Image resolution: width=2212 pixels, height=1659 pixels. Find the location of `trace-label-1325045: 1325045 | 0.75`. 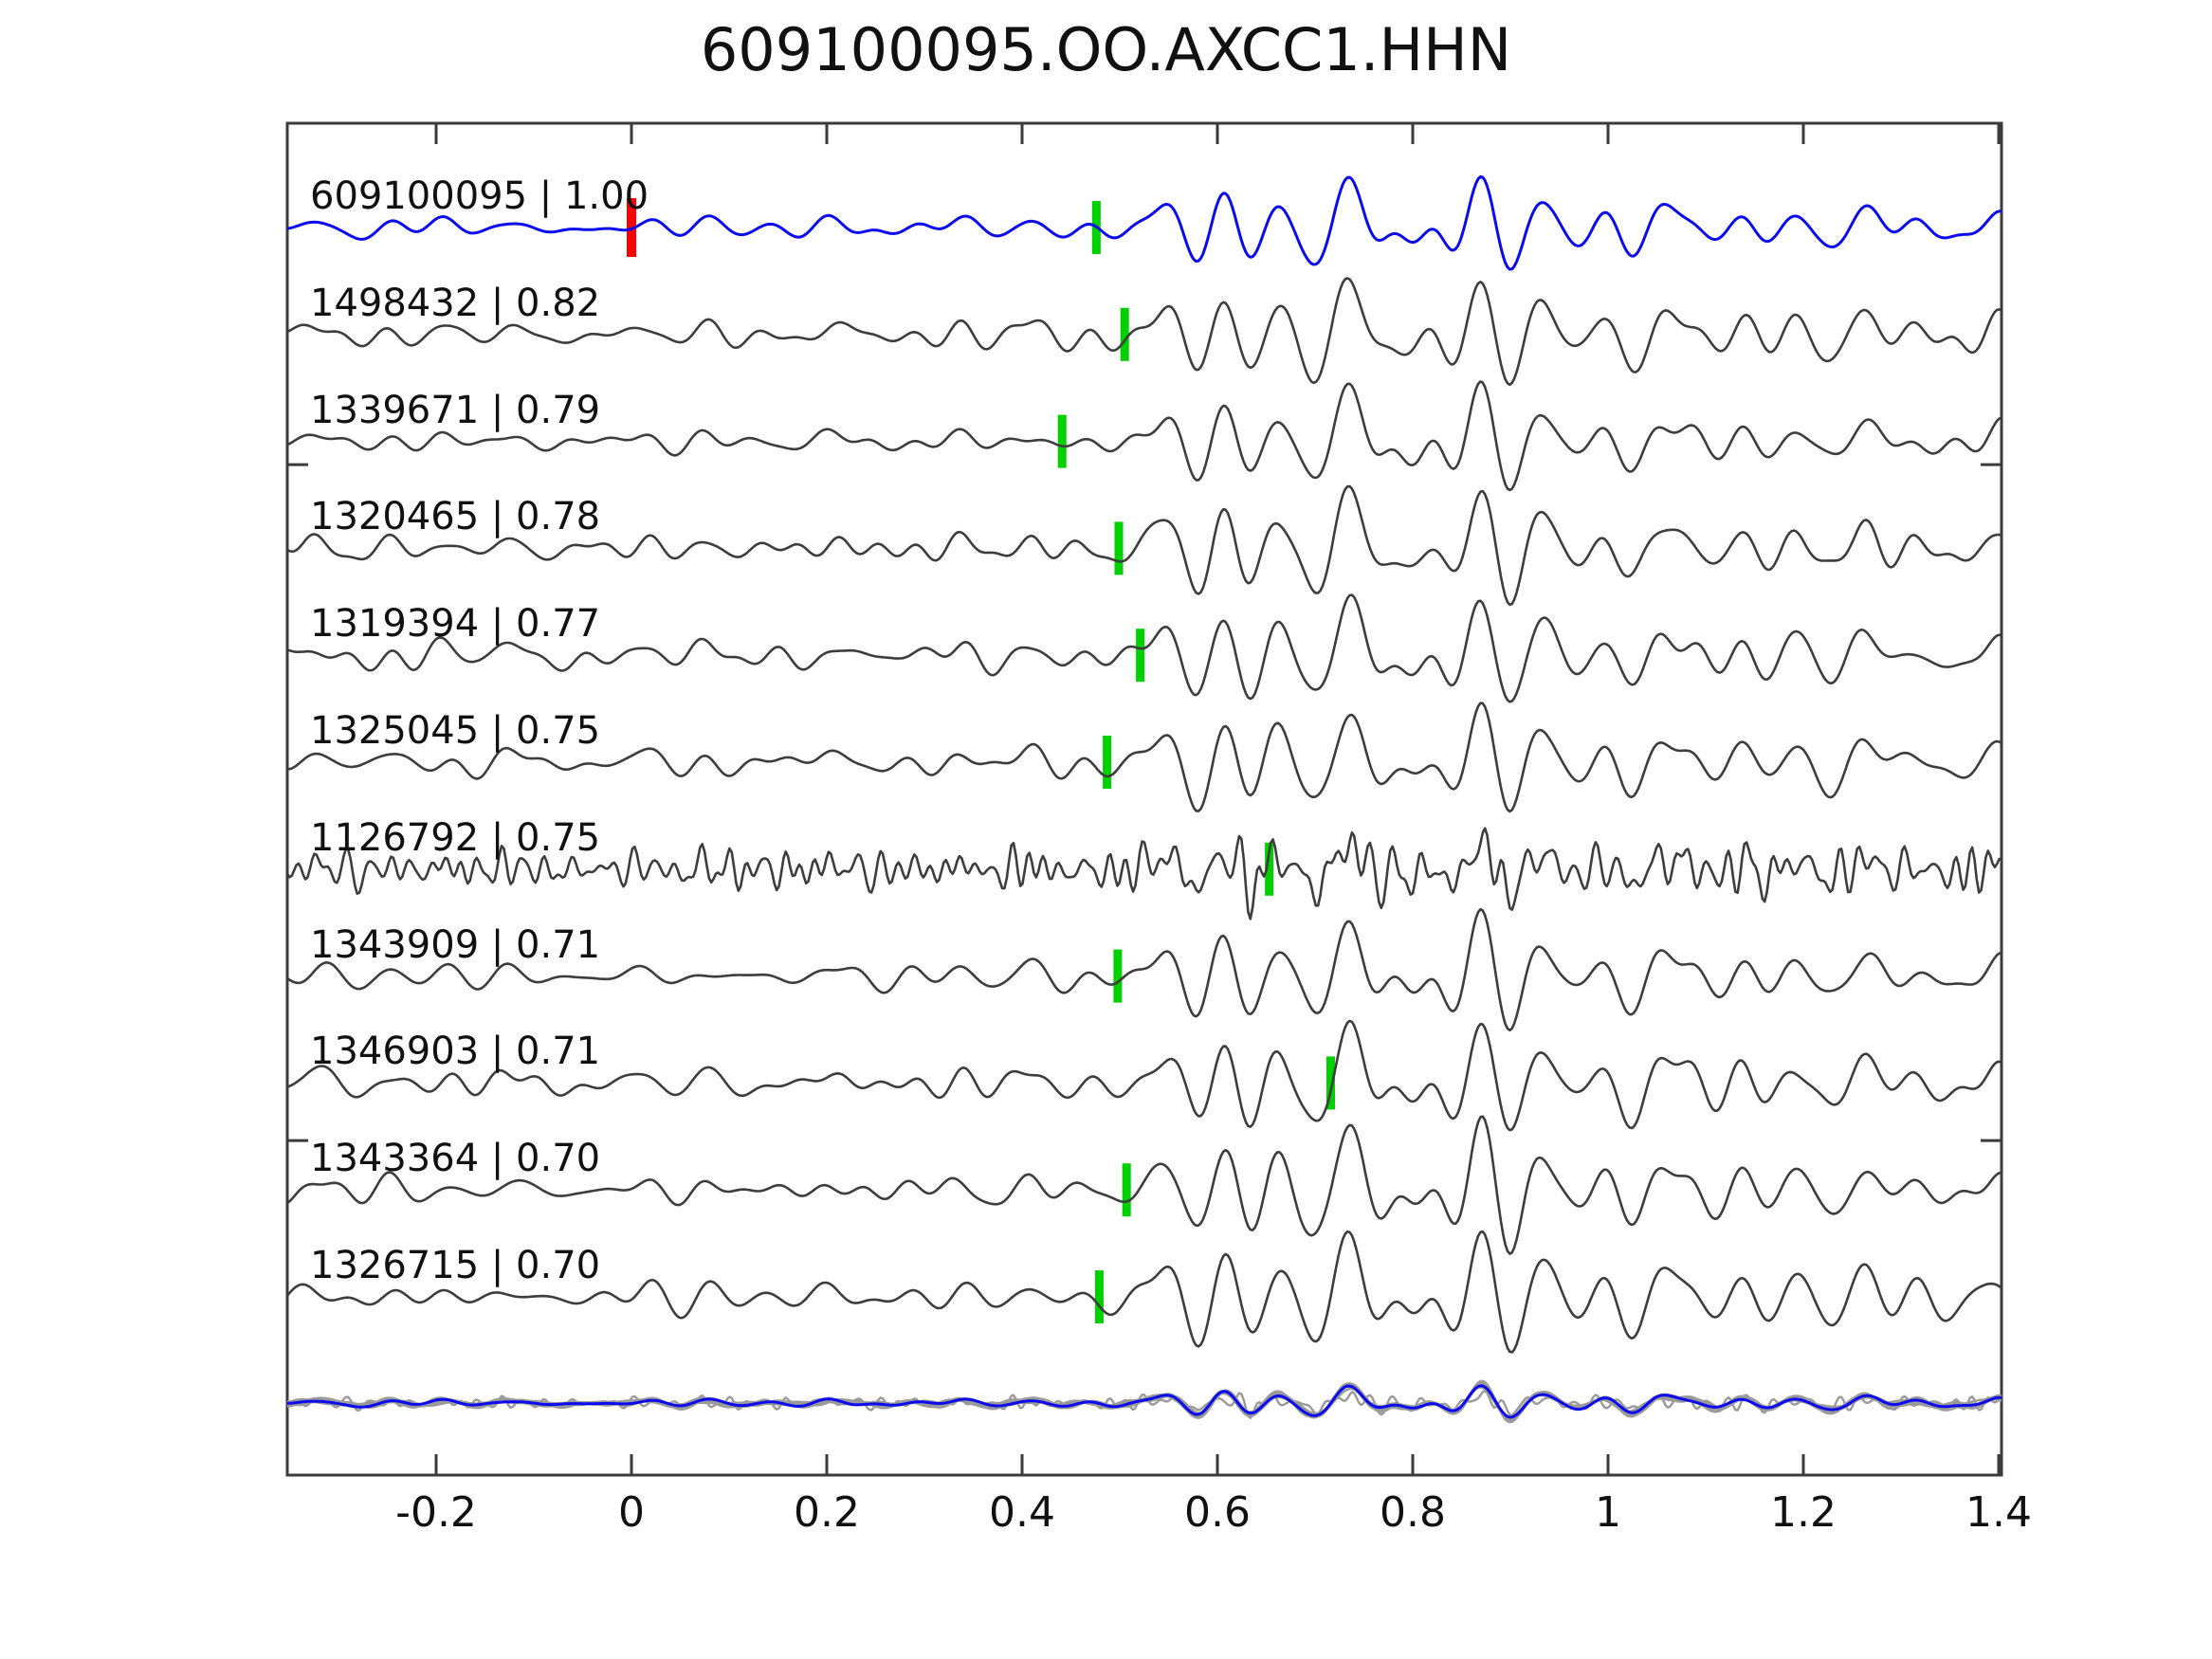

trace-label-1325045: 1325045 | 0.75 is located at coordinates (455, 731).